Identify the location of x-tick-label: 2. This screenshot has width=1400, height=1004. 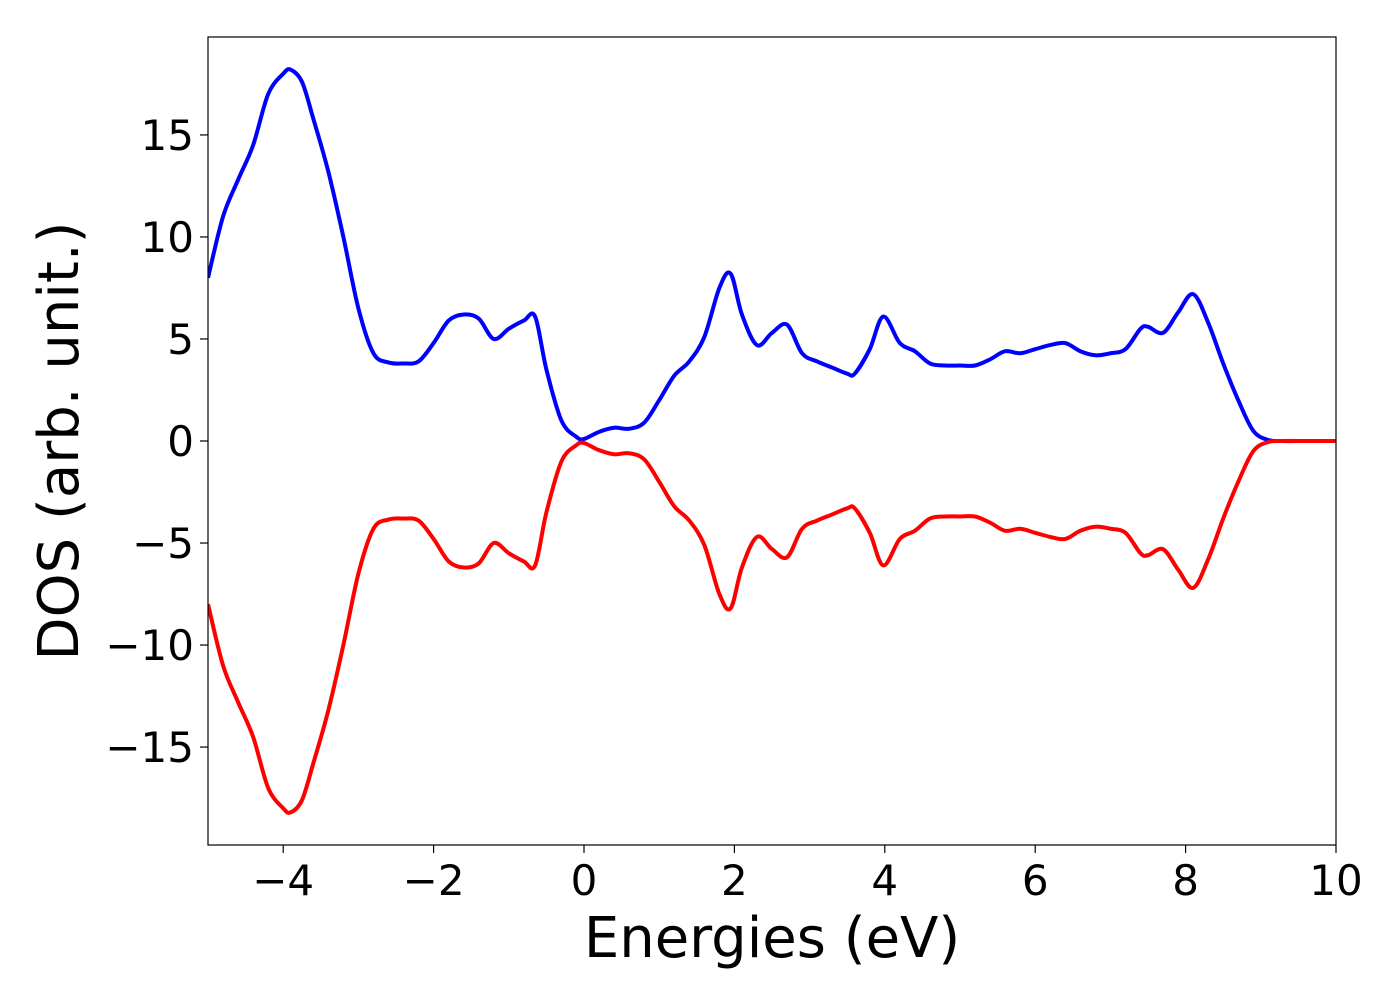
(734, 880).